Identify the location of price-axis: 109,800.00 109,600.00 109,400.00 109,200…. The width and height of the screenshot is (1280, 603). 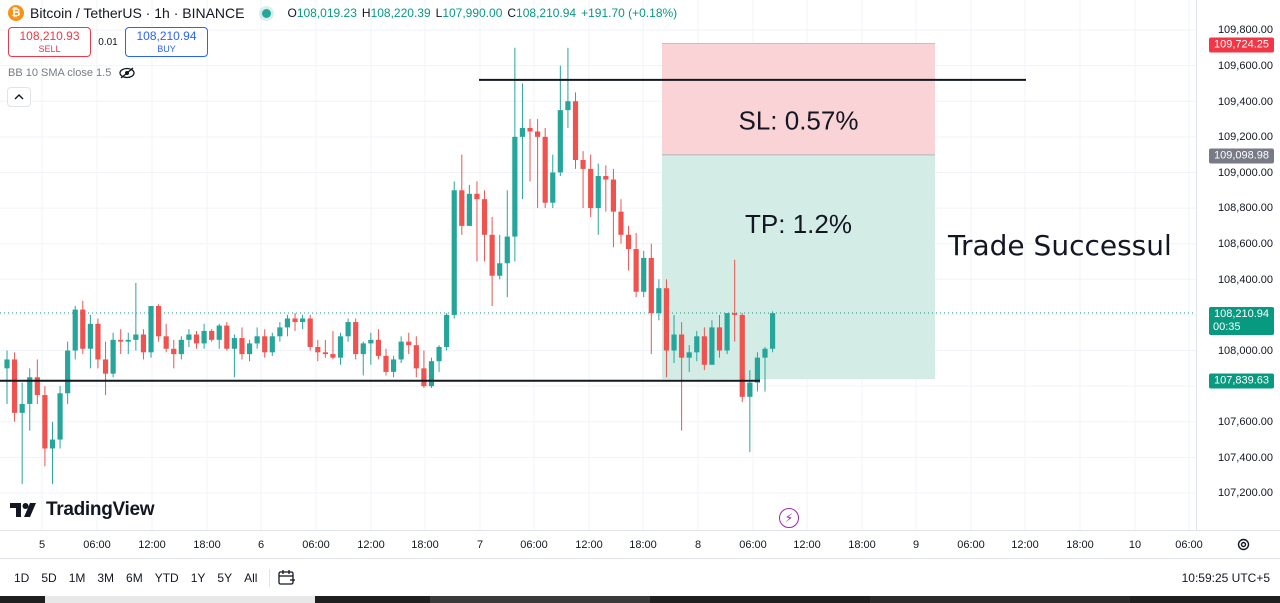
(1238, 265).